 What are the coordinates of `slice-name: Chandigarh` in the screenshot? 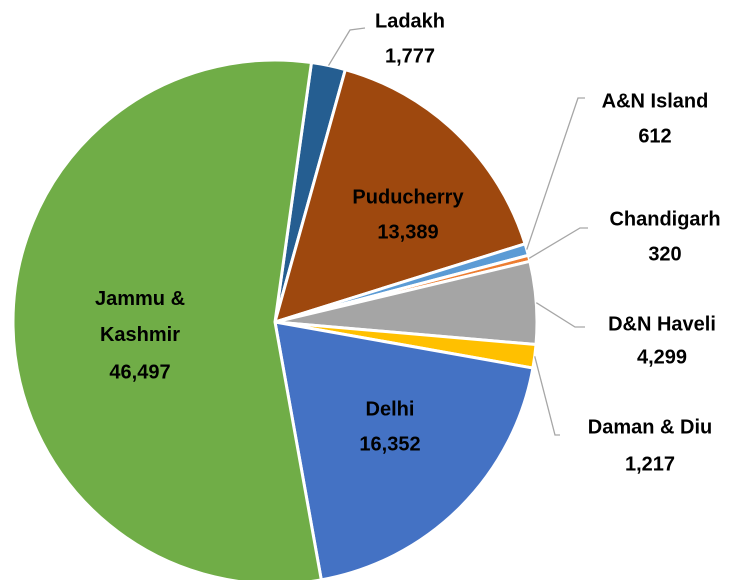 It's located at (664, 219).